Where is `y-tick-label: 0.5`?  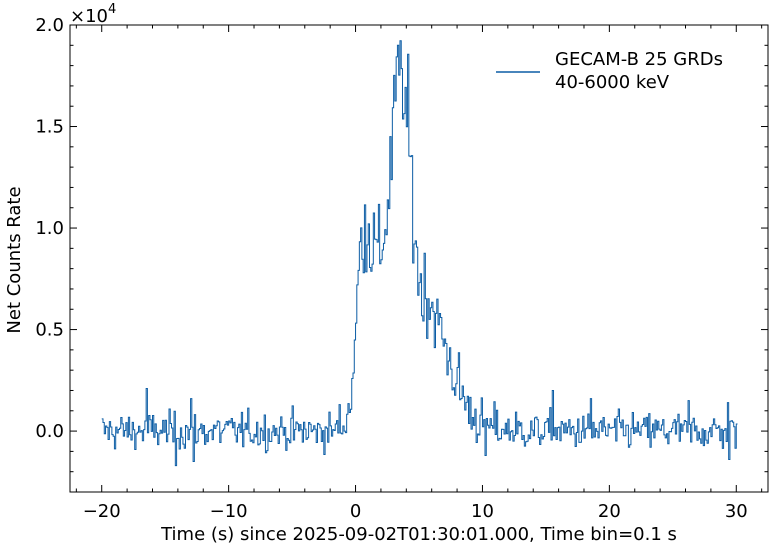 y-tick-label: 0.5 is located at coordinates (49, 330).